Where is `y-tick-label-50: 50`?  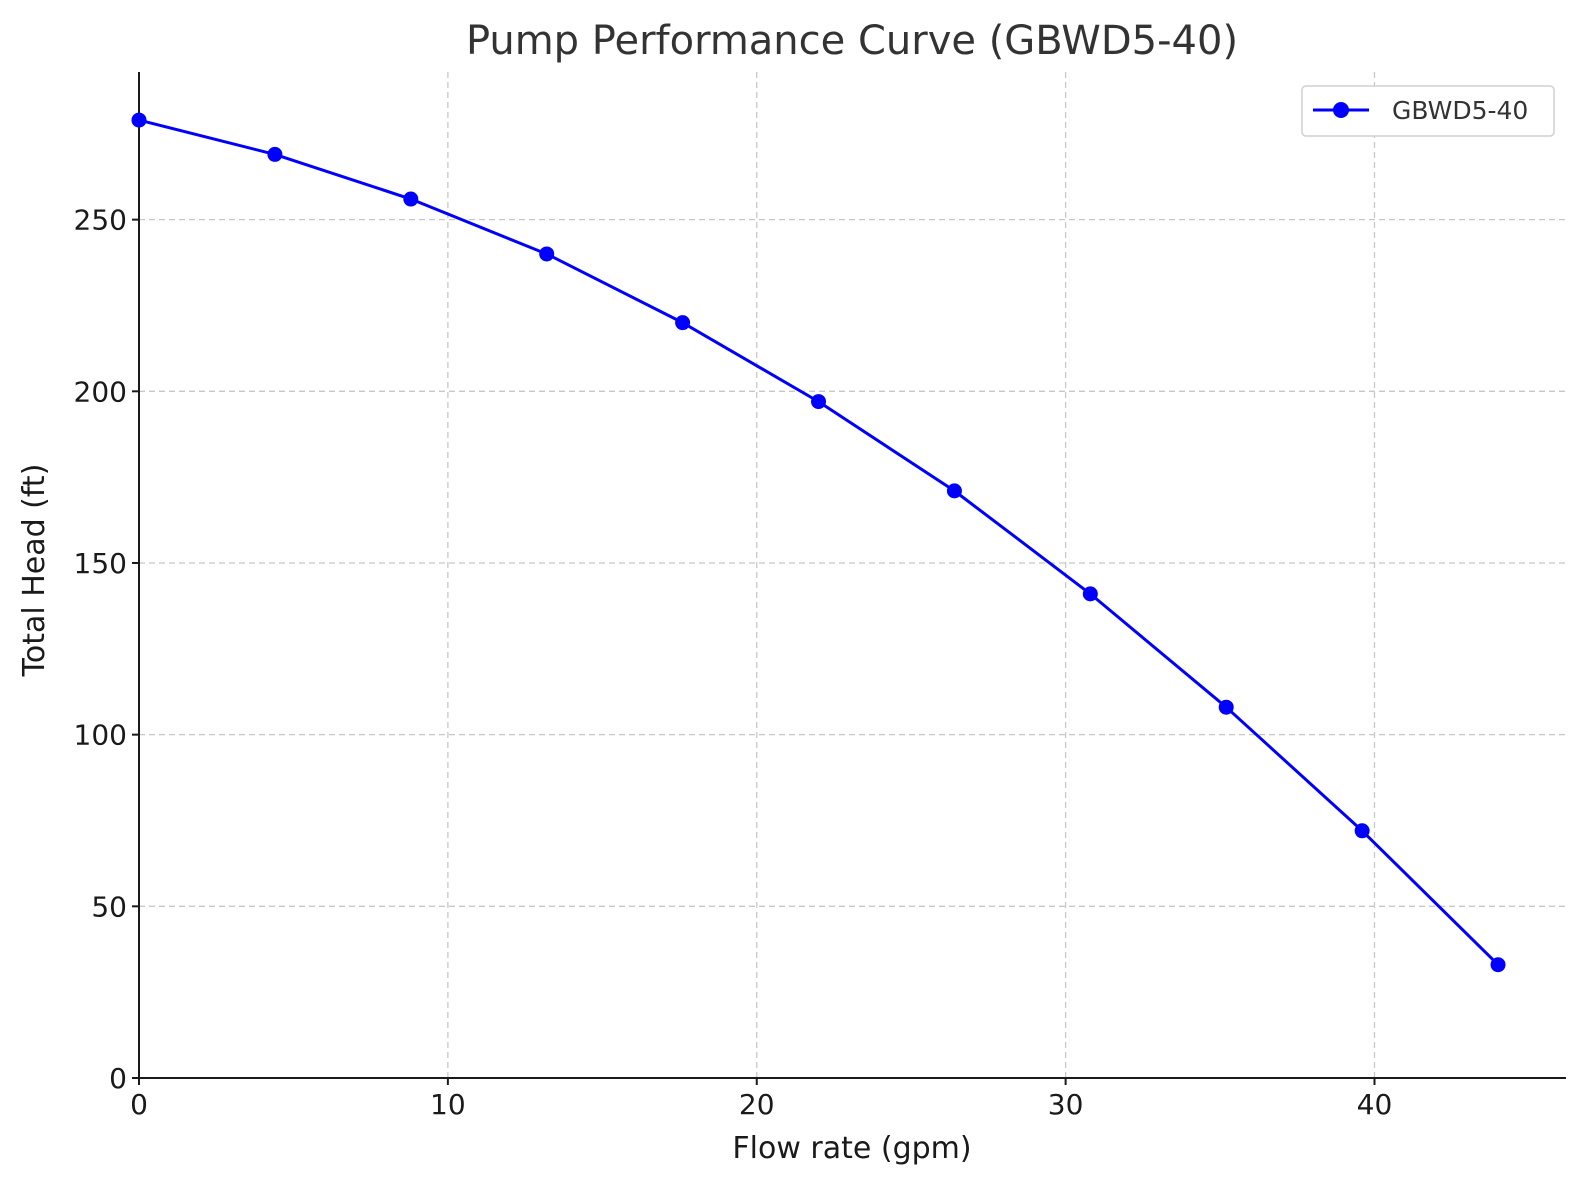 y-tick-label-50: 50 is located at coordinates (109, 906).